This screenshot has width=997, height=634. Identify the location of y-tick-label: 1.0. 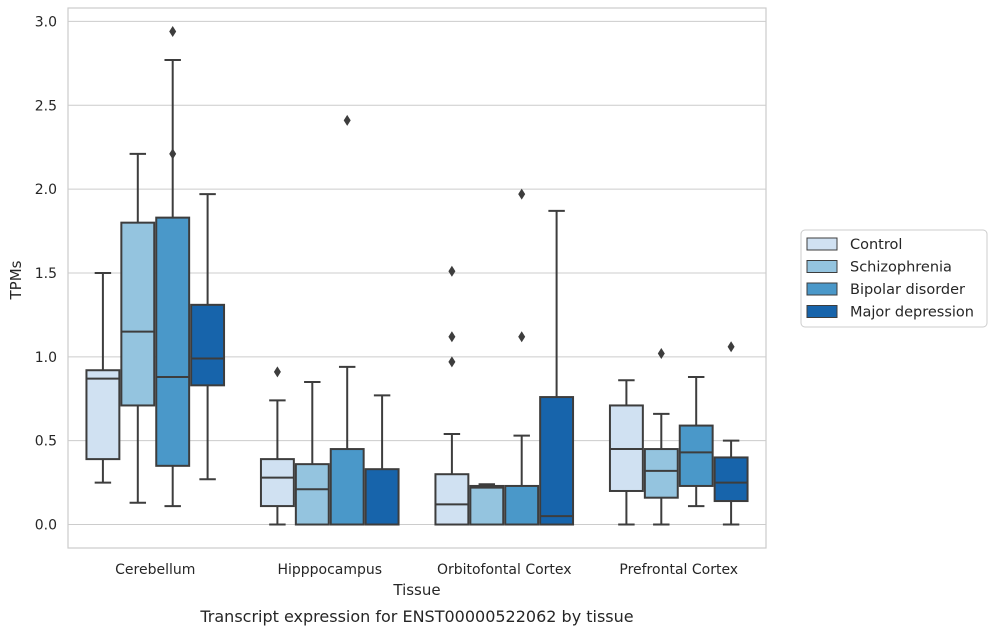
(46, 358).